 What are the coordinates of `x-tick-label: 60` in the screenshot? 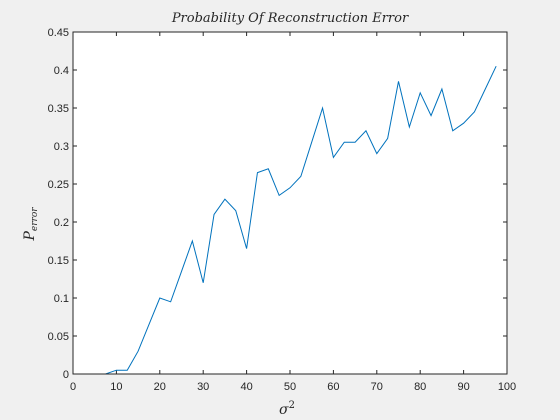 It's located at (333, 387).